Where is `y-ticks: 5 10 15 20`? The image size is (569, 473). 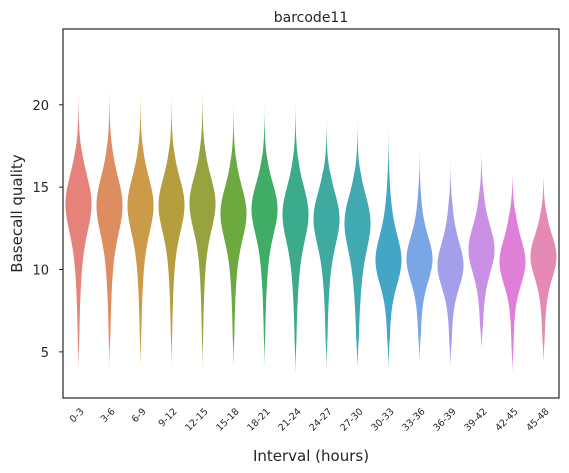 y-ticks: 5 10 15 20 is located at coordinates (47, 230).